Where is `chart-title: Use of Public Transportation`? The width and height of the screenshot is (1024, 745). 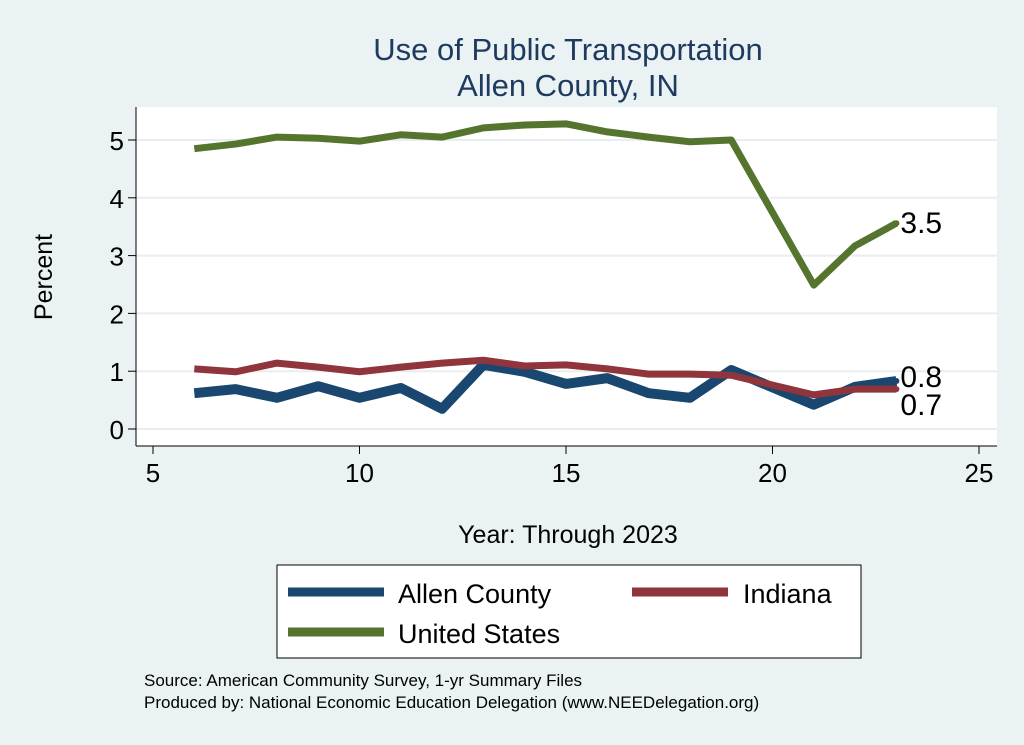 chart-title: Use of Public Transportation is located at coordinates (567, 49).